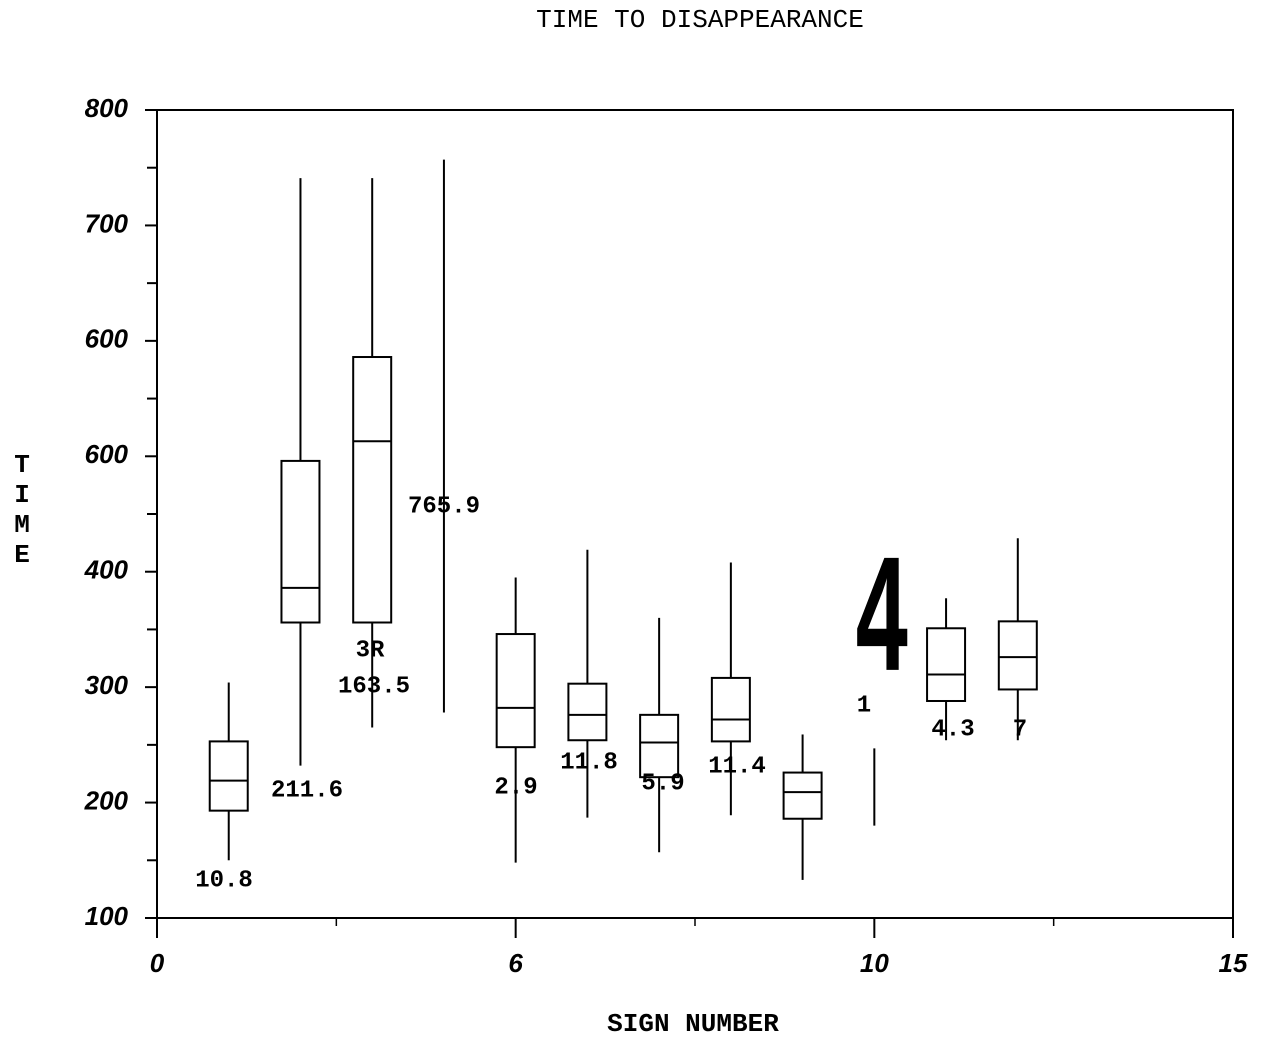  What do you see at coordinates (374, 686) in the screenshot?
I see `annotation: 163.5` at bounding box center [374, 686].